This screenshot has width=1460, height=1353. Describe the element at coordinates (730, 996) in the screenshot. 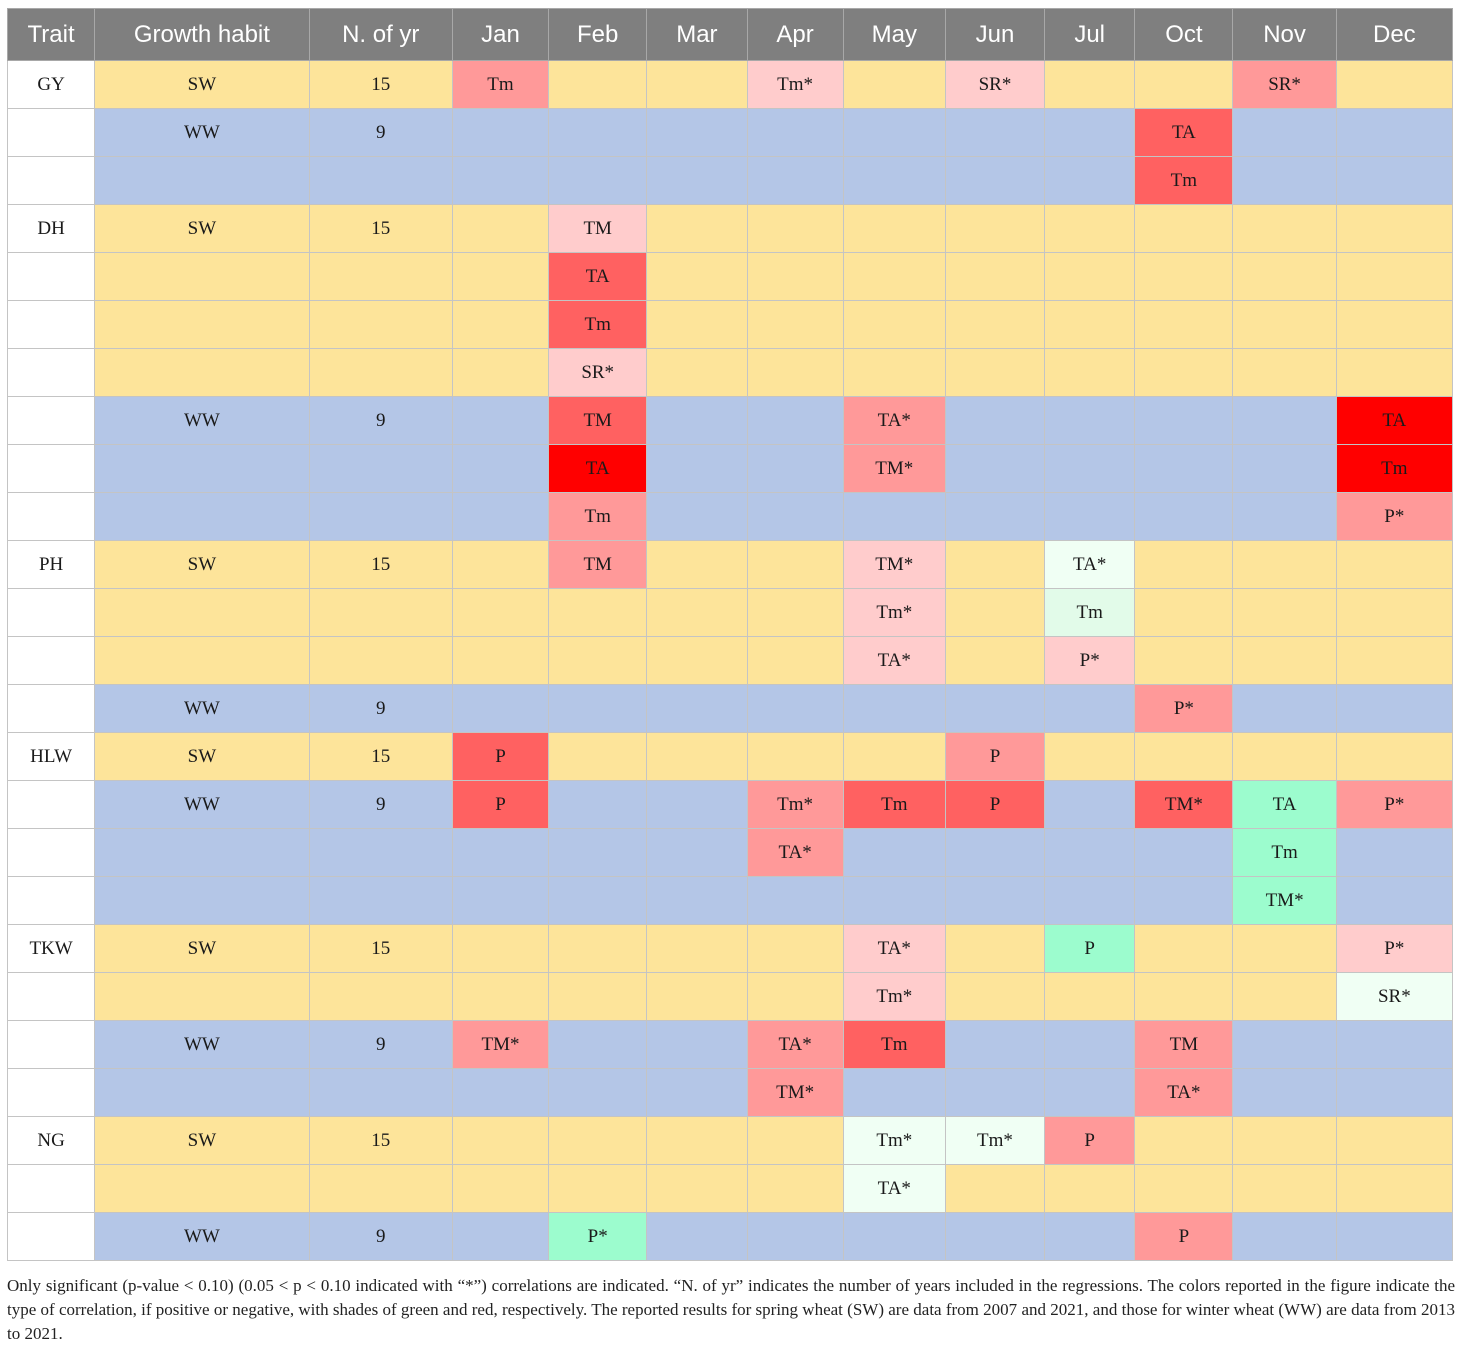

I see `table-row: Tm* SR*` at that location.